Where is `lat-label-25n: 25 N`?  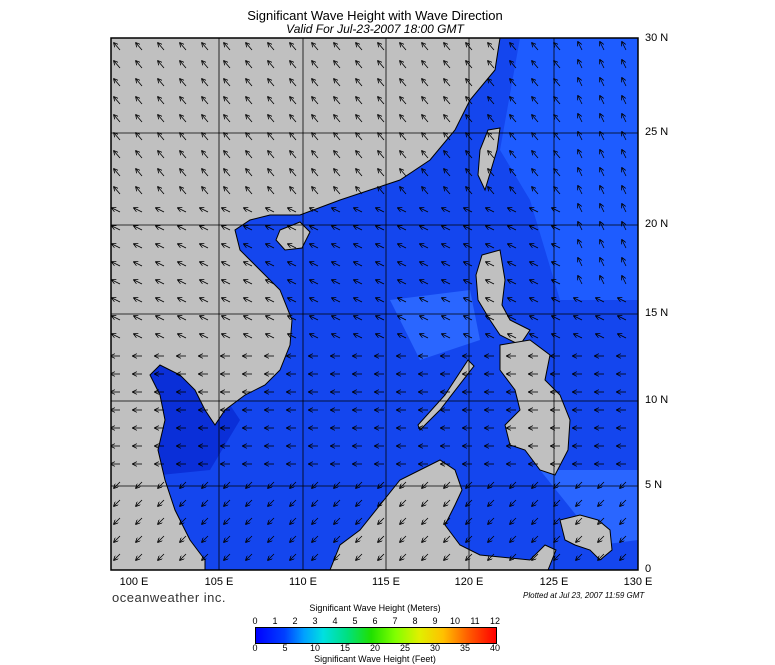 lat-label-25n: 25 N is located at coordinates (657, 132).